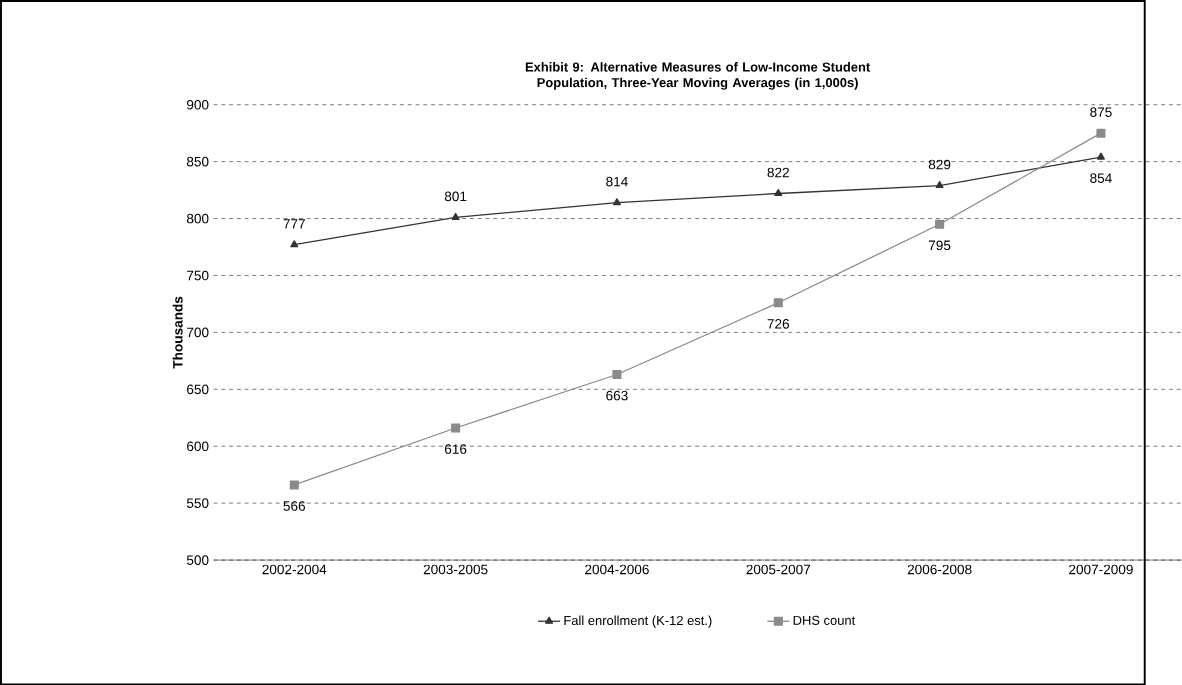  Describe the element at coordinates (824, 620) in the screenshot. I see `legend-label: DHS count` at that location.